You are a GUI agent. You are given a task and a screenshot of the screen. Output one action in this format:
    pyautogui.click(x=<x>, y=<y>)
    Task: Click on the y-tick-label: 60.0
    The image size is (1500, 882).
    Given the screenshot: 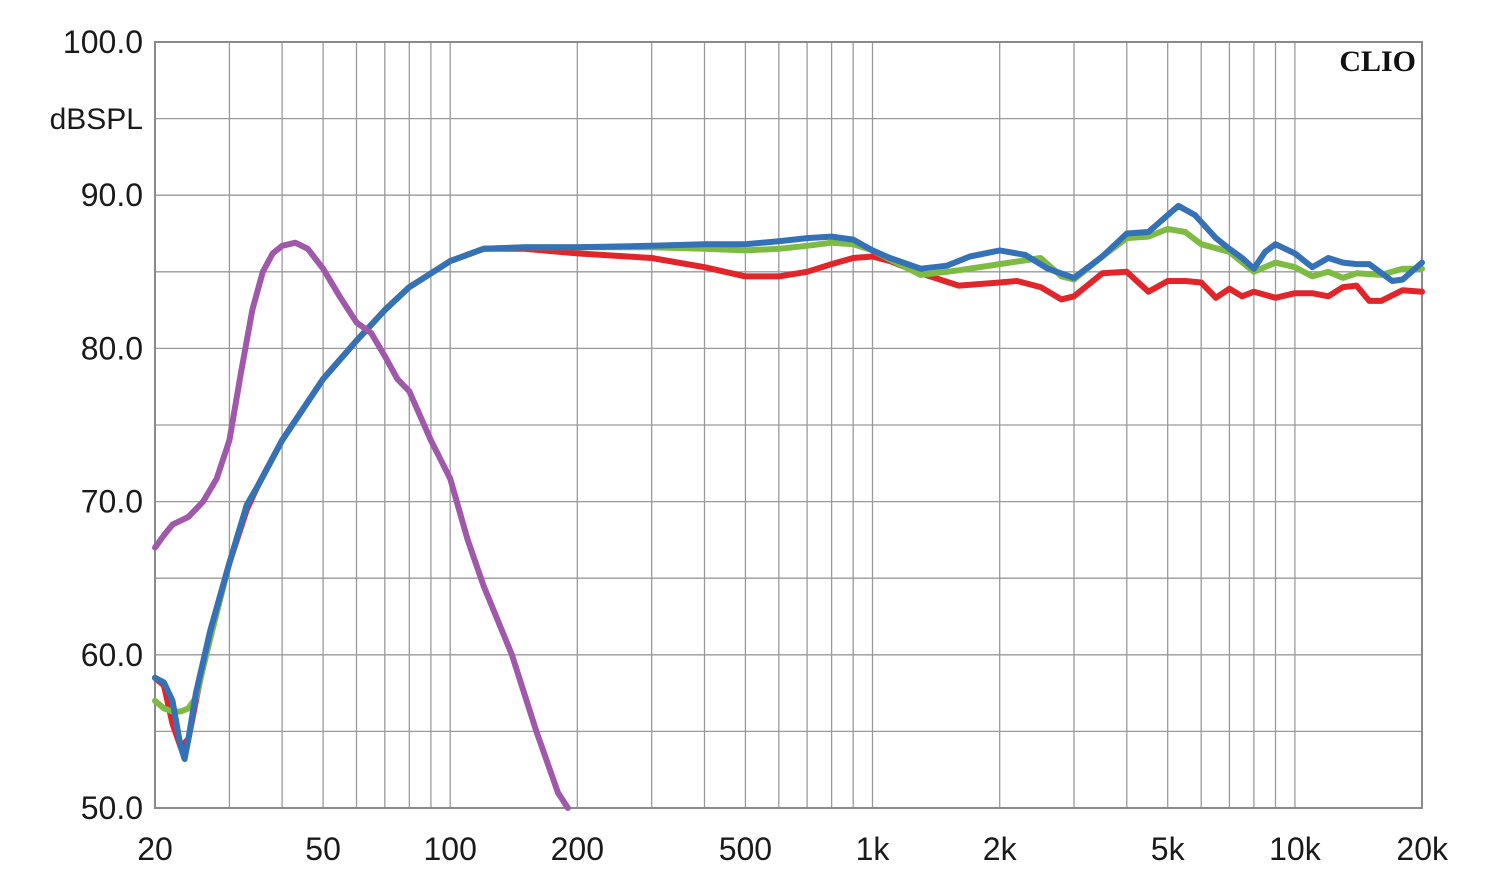 What is the action you would take?
    pyautogui.click(x=112, y=655)
    